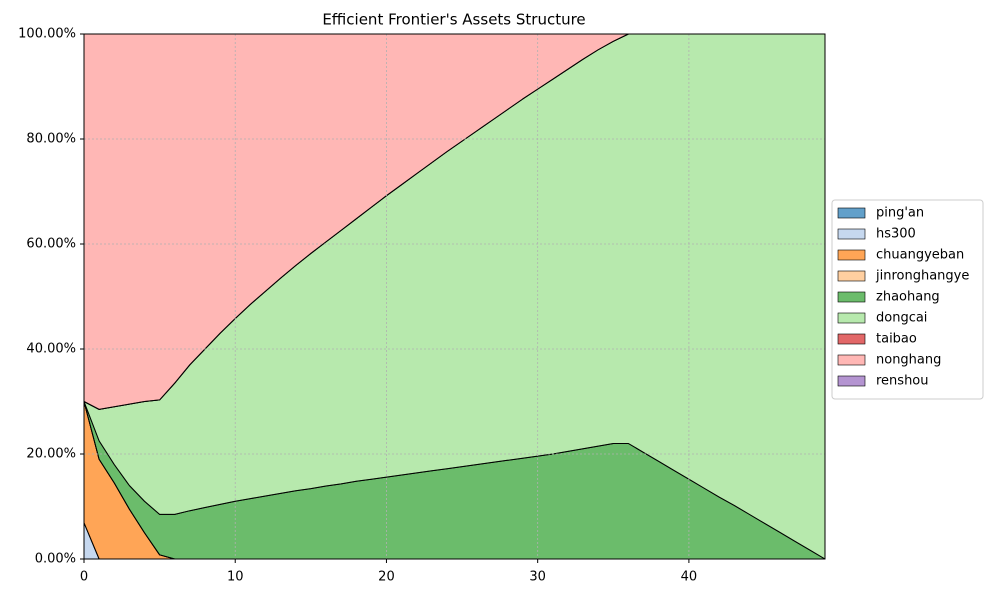 The image size is (996, 592). Describe the element at coordinates (896, 234) in the screenshot. I see `legend-label: hs300` at that location.